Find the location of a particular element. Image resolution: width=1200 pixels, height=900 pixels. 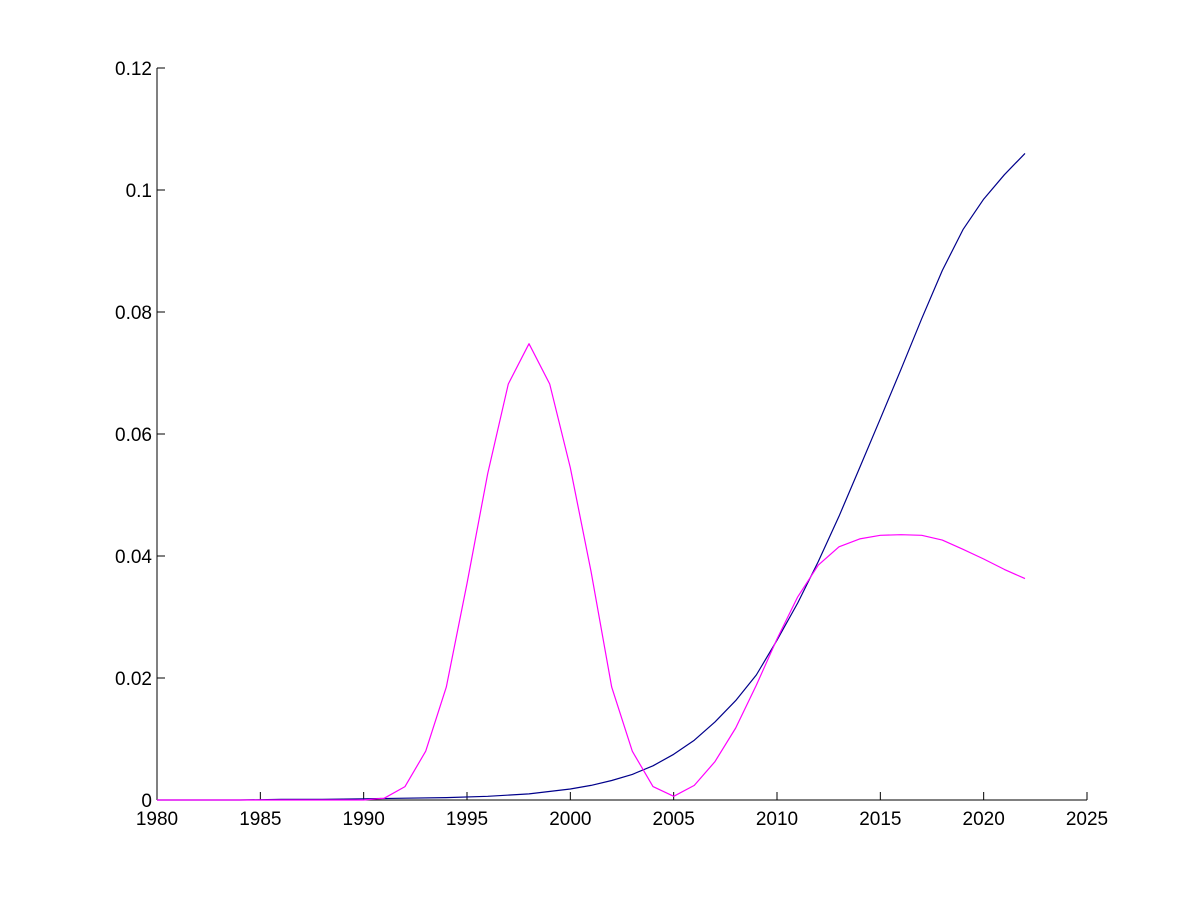

y-tick-label: 0.1 is located at coordinates (139, 191).